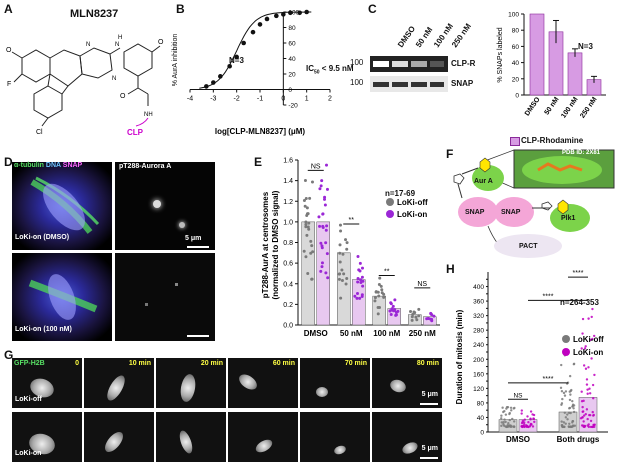 Image resolution: width=617 pixels, height=469 pixels. What do you see at coordinates (475, 212) in the screenshot?
I see `snap-label-1: SNAP` at bounding box center [475, 212].